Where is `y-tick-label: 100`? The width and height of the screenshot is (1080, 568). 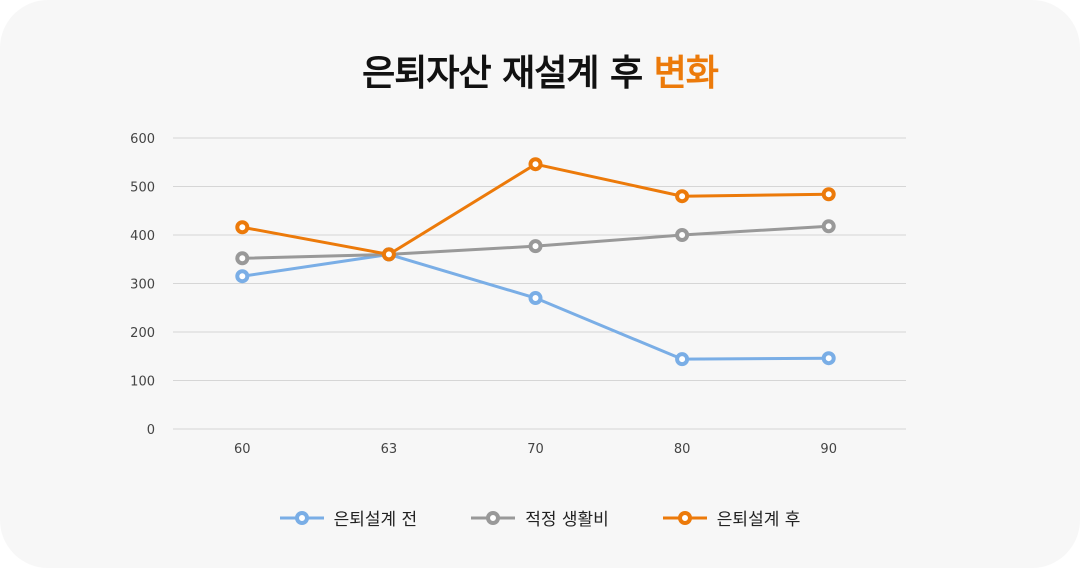 y-tick-label: 100 is located at coordinates (142, 382).